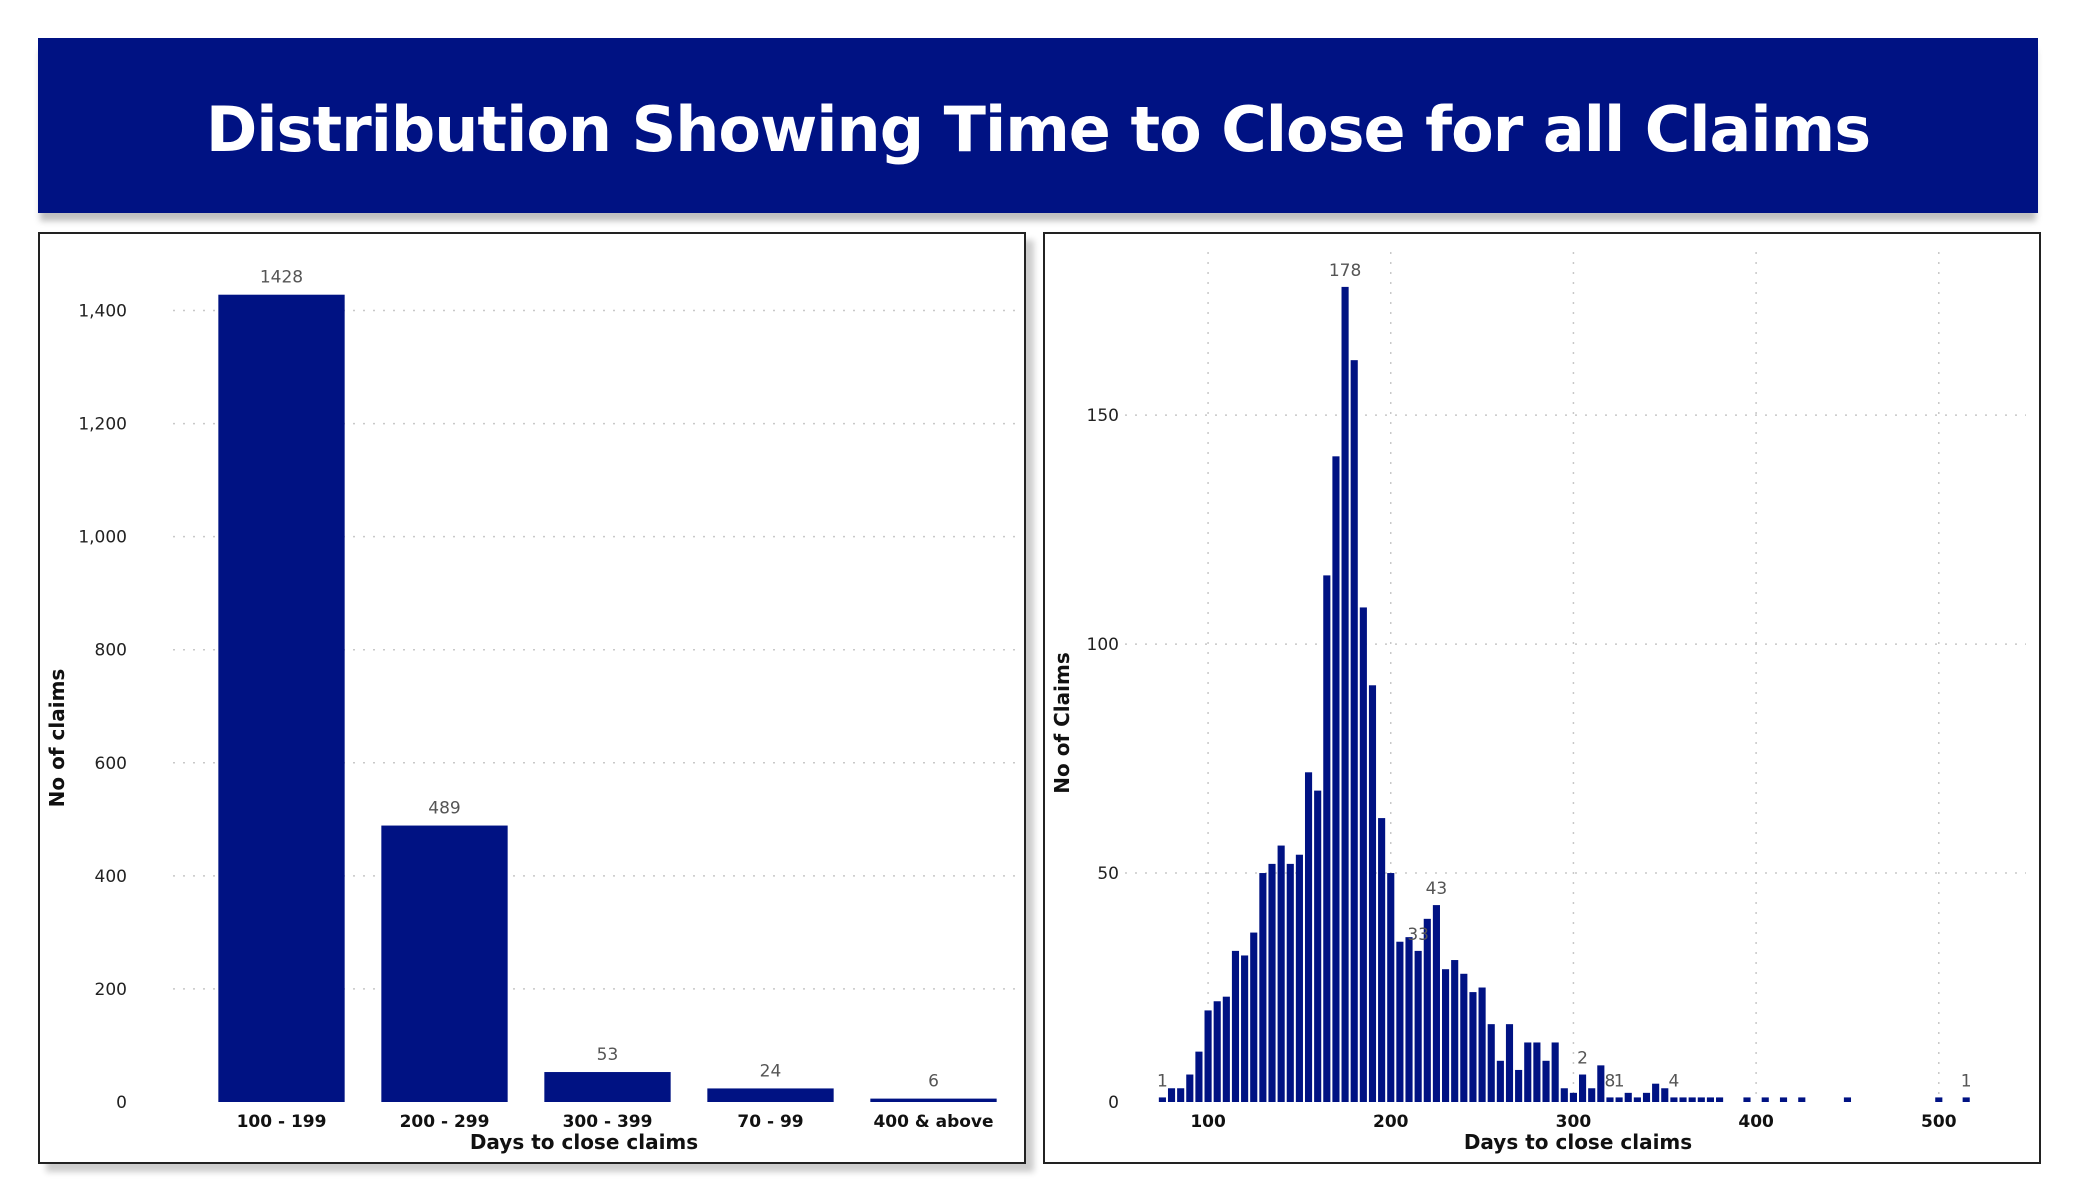 The height and width of the screenshot is (1200, 2075). I want to click on data-label: 43, so click(1437, 889).